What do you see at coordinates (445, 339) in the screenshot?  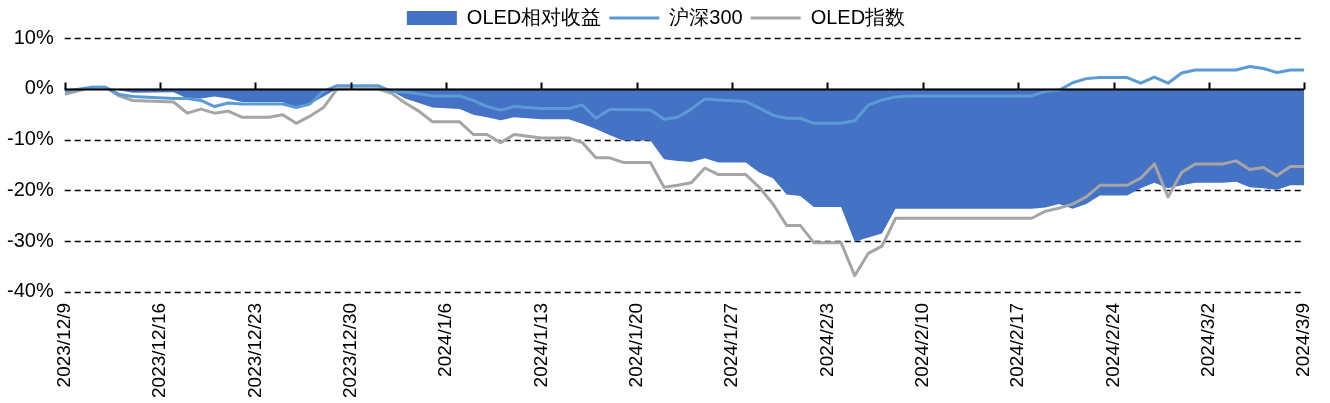 I see `x-tick-label: 2024/1/6` at bounding box center [445, 339].